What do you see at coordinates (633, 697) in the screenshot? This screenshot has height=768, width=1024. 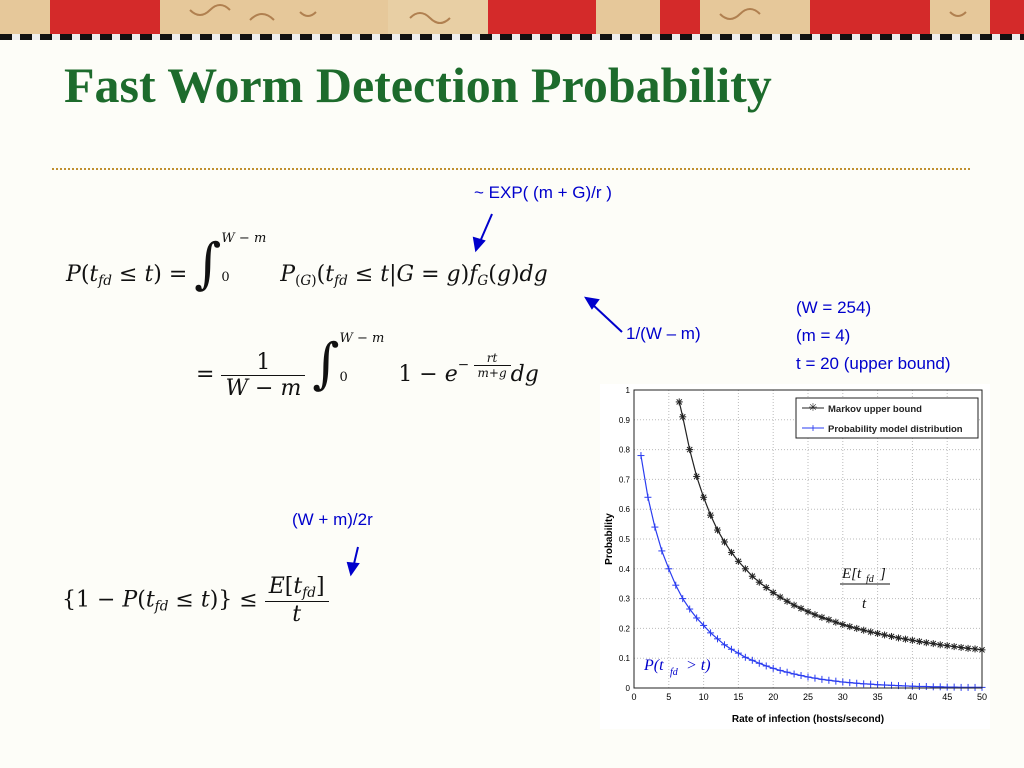 I see `x-tick-label: 0` at bounding box center [633, 697].